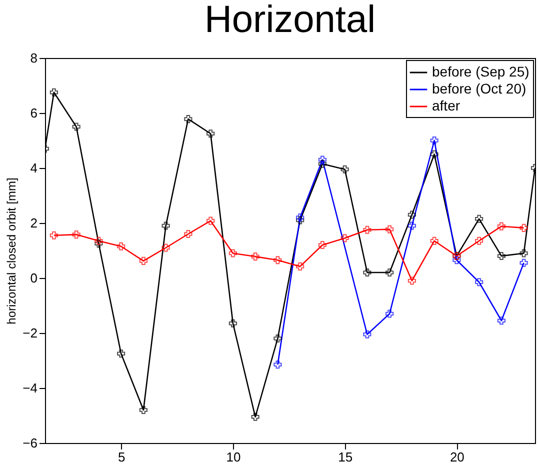 The height and width of the screenshot is (467, 538). Describe the element at coordinates (481, 72) in the screenshot. I see `legend-label: before (Sep 25)` at that location.